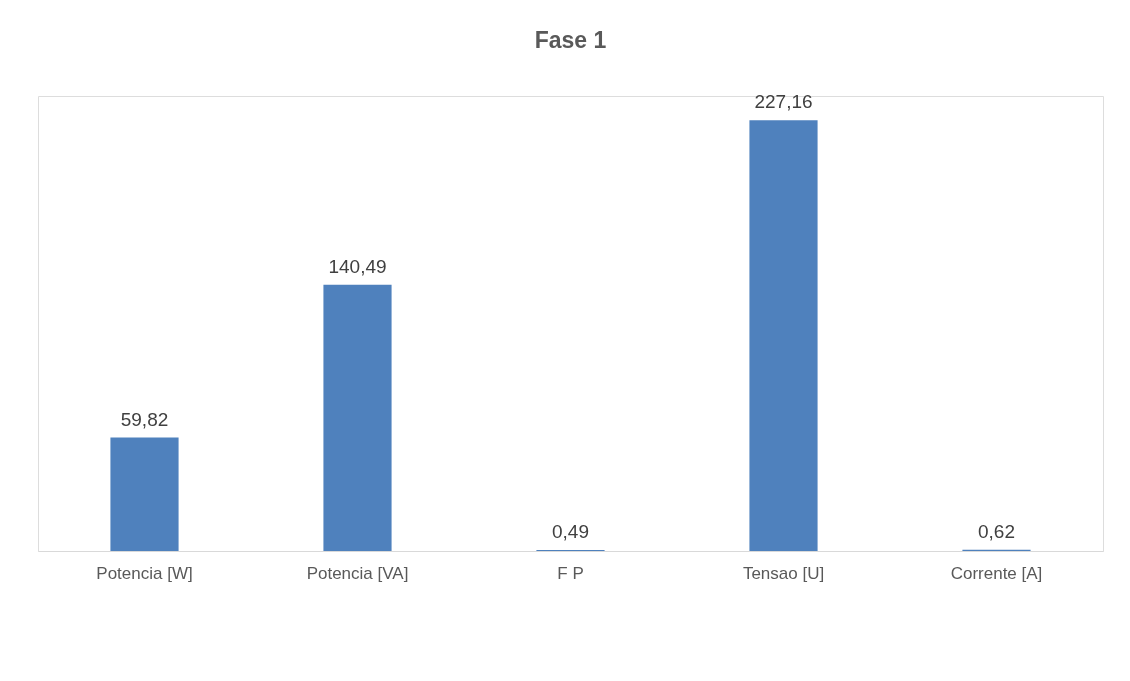 Image resolution: width=1130 pixels, height=681 pixels. What do you see at coordinates (783, 102) in the screenshot?
I see `data-label: 227,16` at bounding box center [783, 102].